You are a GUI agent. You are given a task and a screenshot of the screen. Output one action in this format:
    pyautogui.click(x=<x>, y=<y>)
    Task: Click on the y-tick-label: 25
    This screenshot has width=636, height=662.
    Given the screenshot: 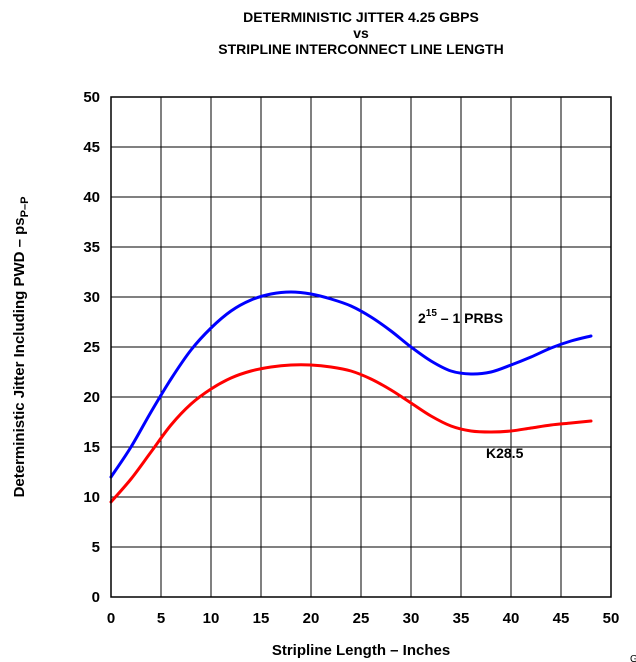 What is the action you would take?
    pyautogui.click(x=91, y=347)
    